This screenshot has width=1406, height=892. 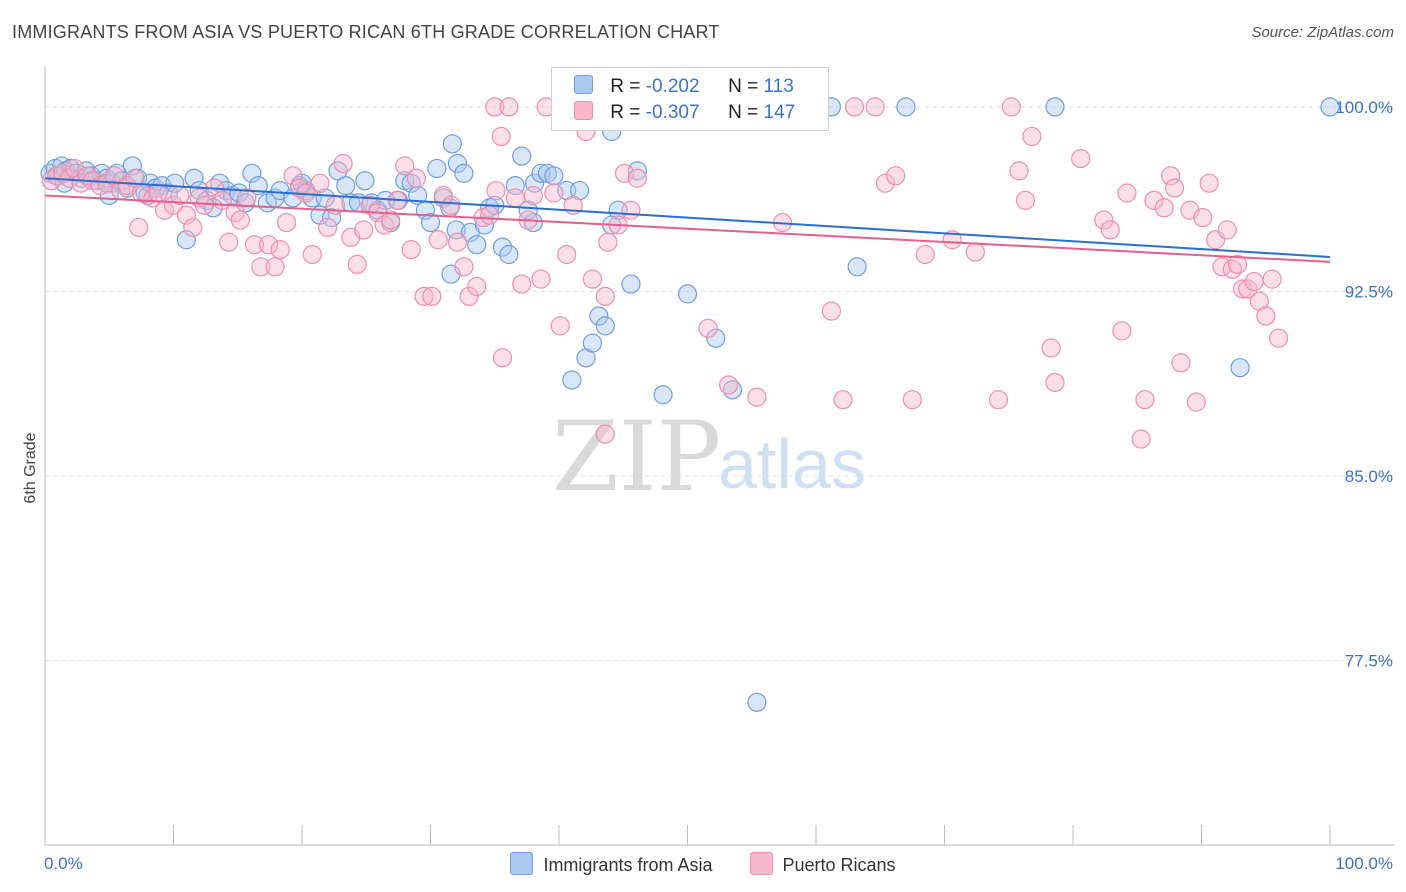 I want to click on x-tick-labels: 0.0% 100.0%, so click(x=718, y=863).